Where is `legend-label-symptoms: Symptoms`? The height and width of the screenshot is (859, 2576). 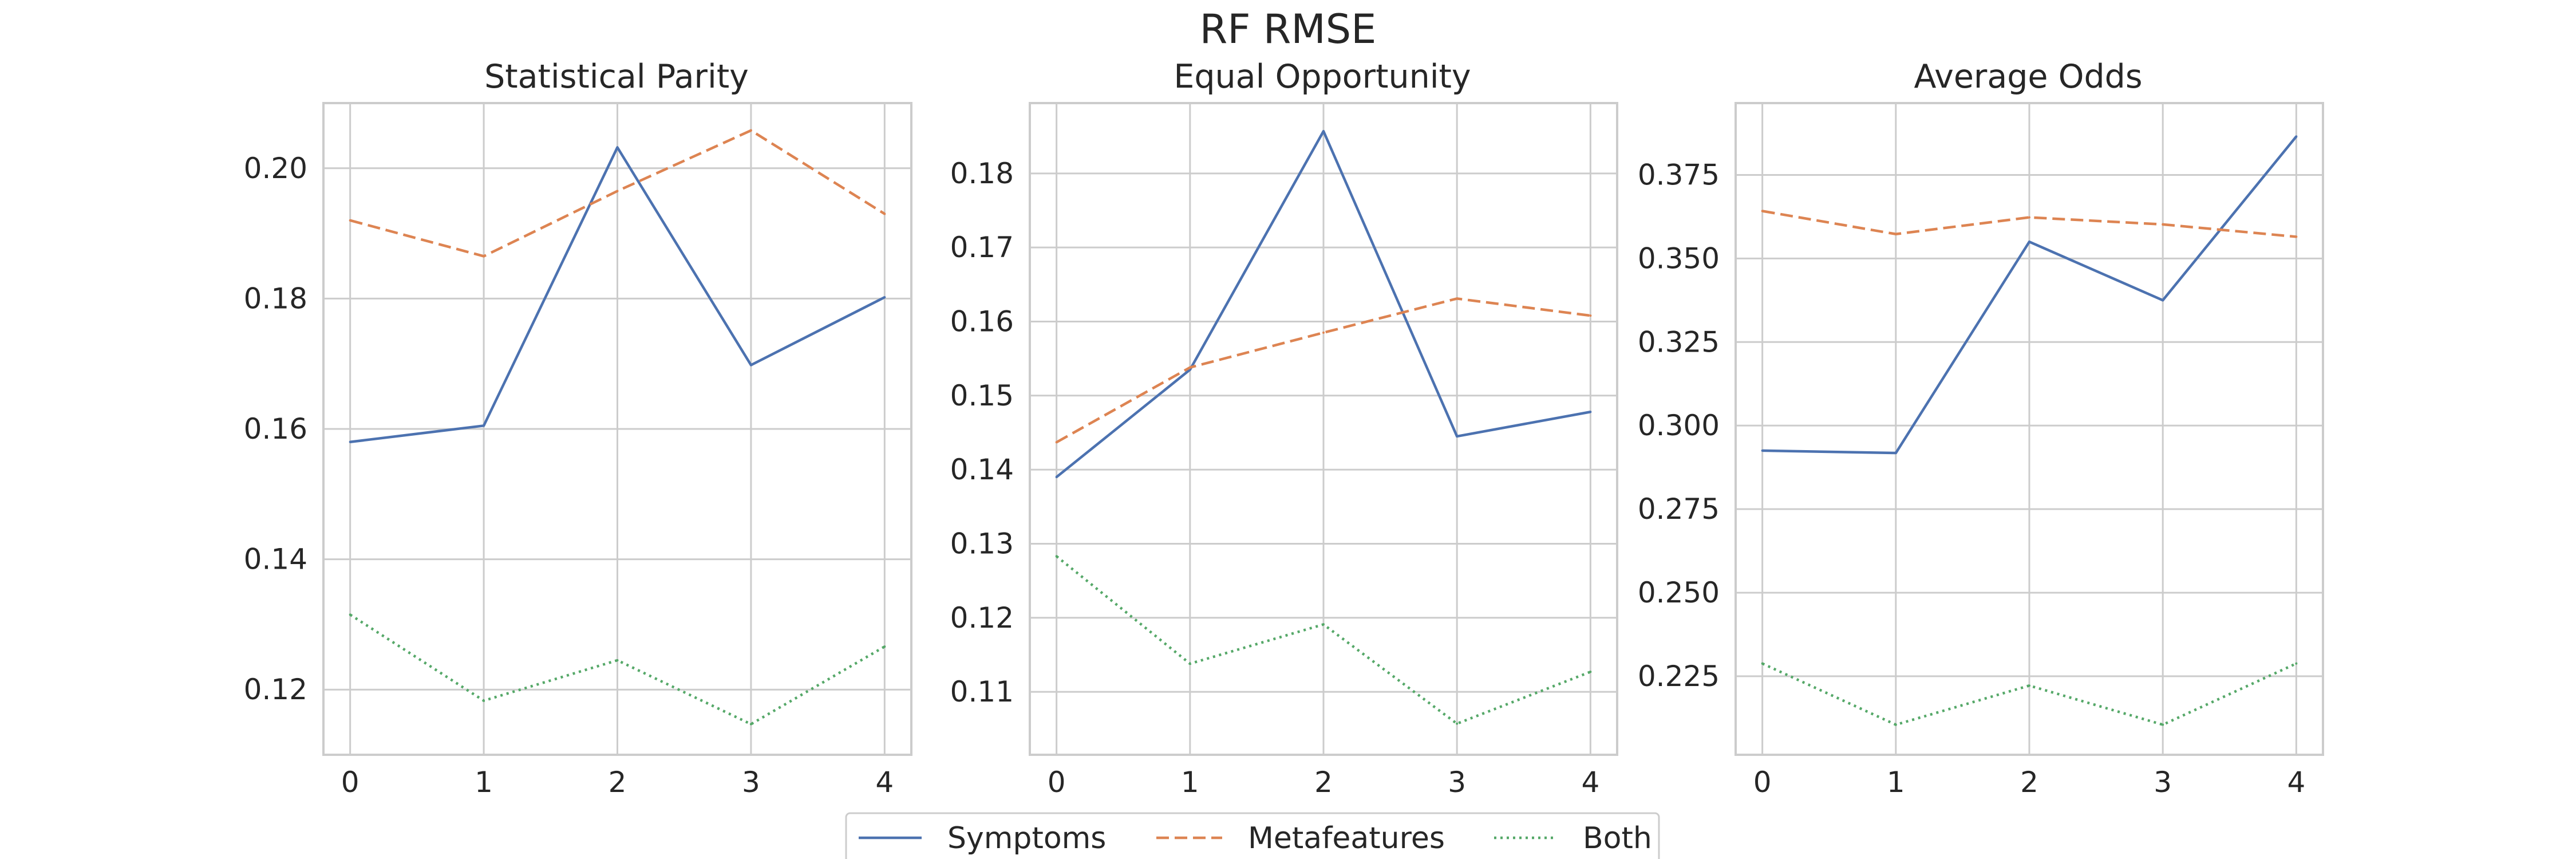 legend-label-symptoms: Symptoms is located at coordinates (1026, 838).